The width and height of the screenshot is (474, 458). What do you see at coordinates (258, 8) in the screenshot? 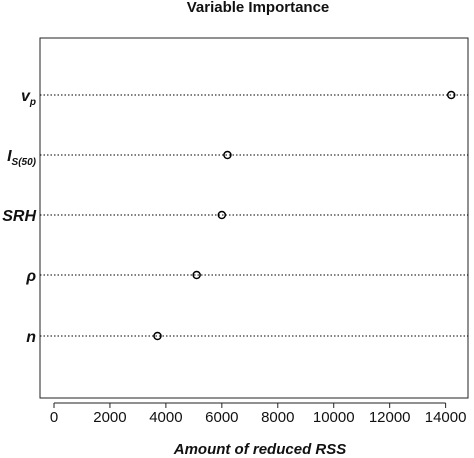
I see `chart-title: Variable Importance` at bounding box center [258, 8].